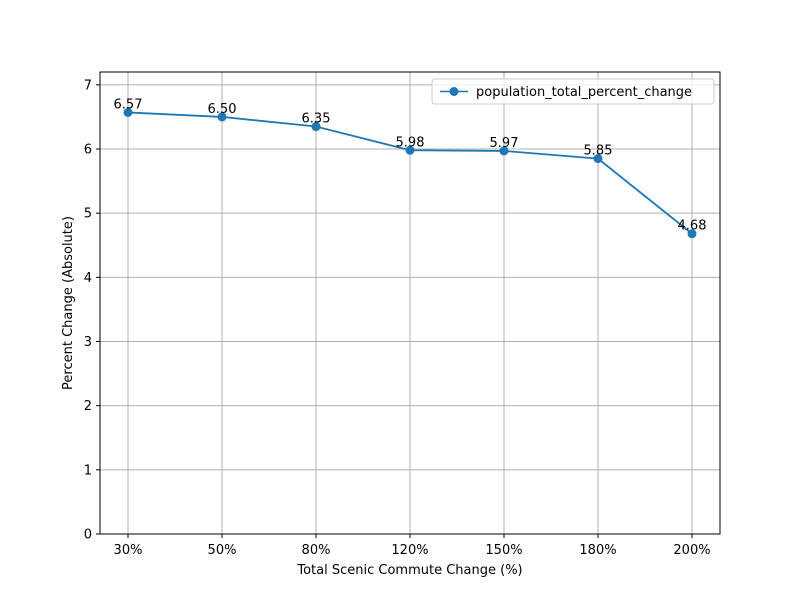  I want to click on x-axis-ticks: 30% 50% 80% 120% 150% 180% 200%, so click(412, 546).